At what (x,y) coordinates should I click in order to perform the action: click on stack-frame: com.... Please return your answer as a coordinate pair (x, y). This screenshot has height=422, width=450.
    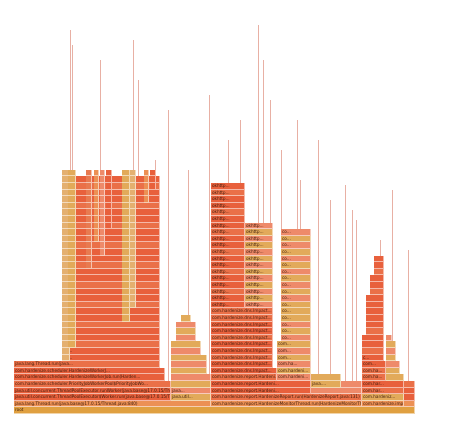
    Looking at the image, I should click on (294, 344).